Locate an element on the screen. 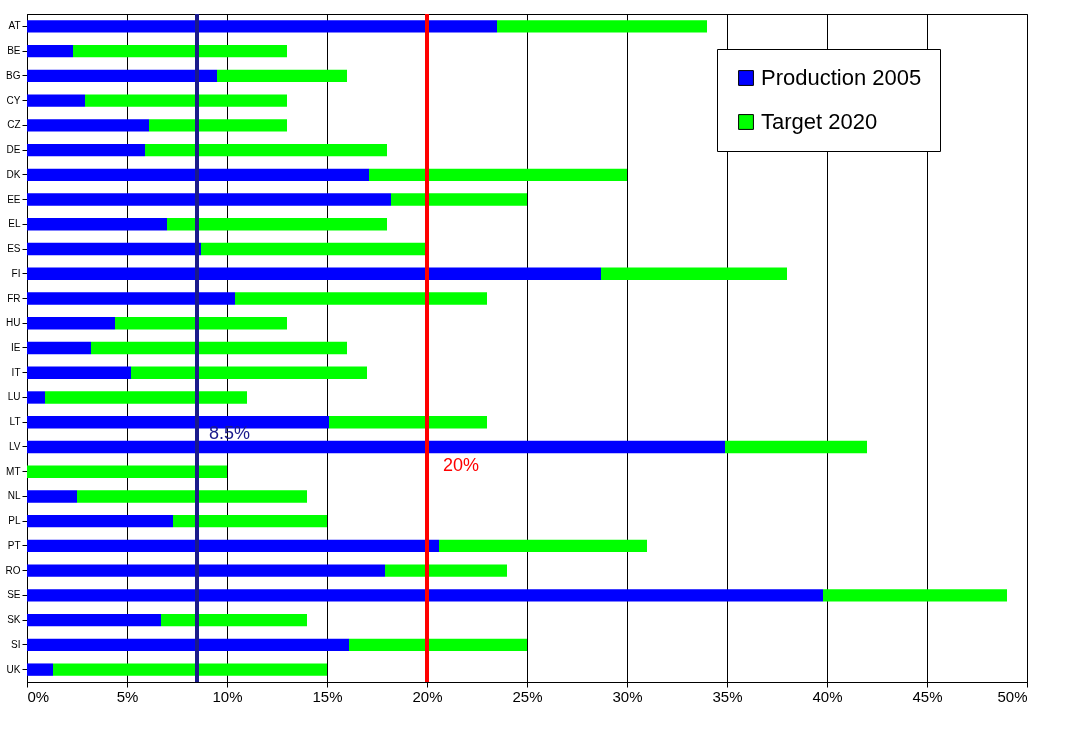 The height and width of the screenshot is (729, 1074). y-tick-label: LV is located at coordinates (15, 446).